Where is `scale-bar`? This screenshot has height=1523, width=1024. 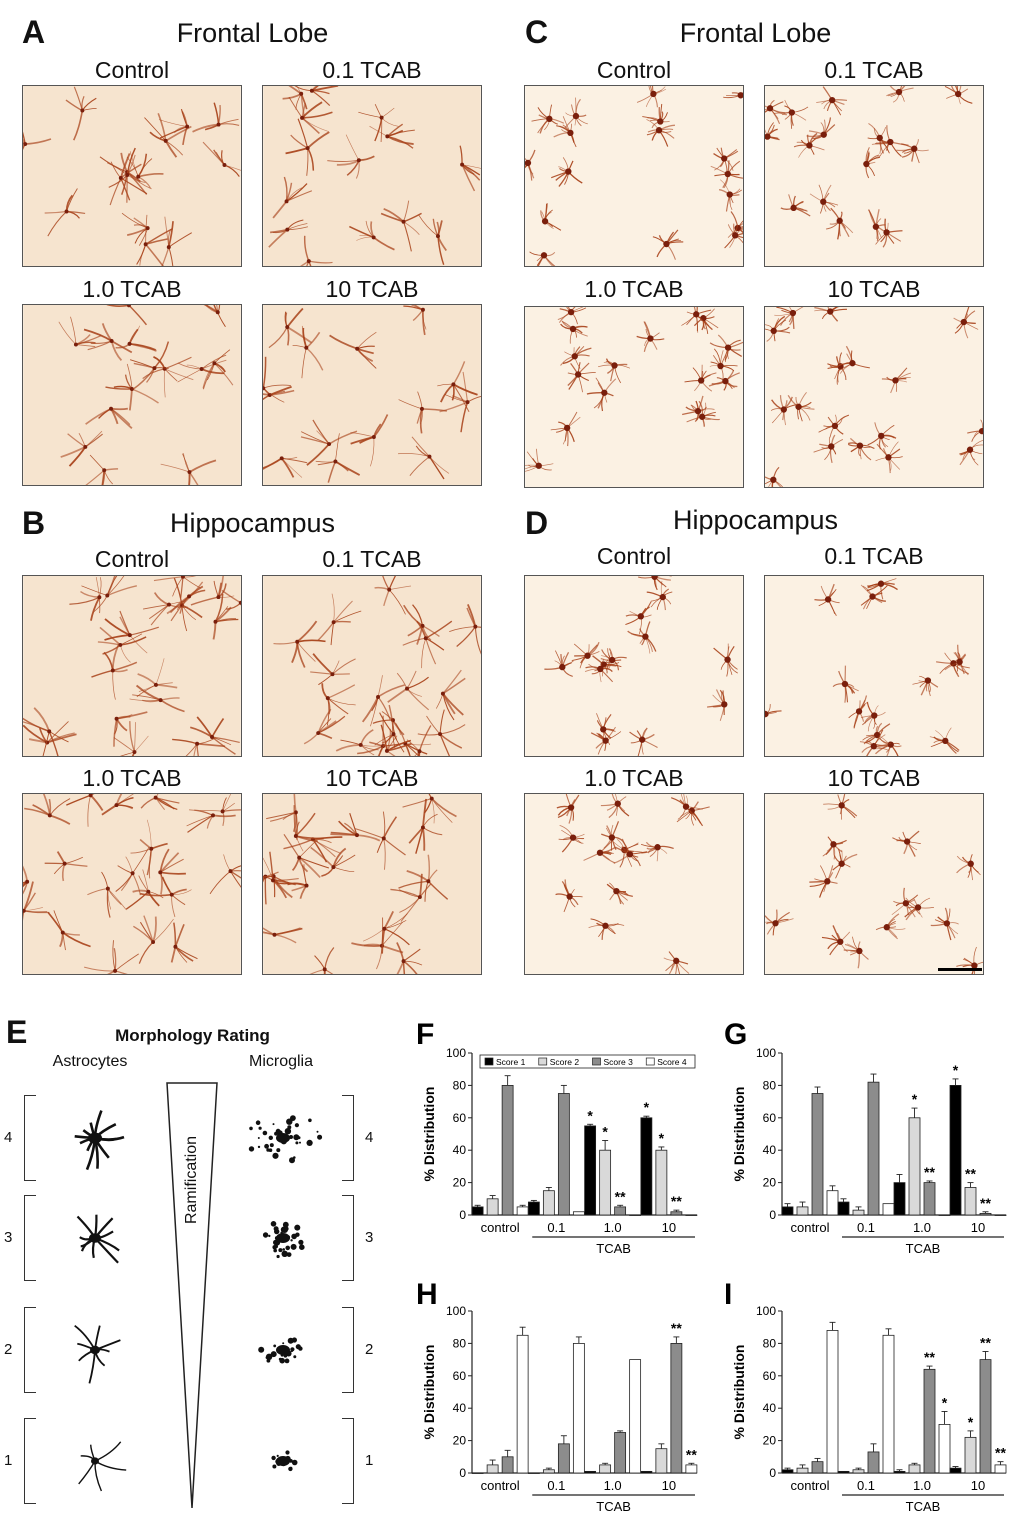 scale-bar is located at coordinates (960, 969).